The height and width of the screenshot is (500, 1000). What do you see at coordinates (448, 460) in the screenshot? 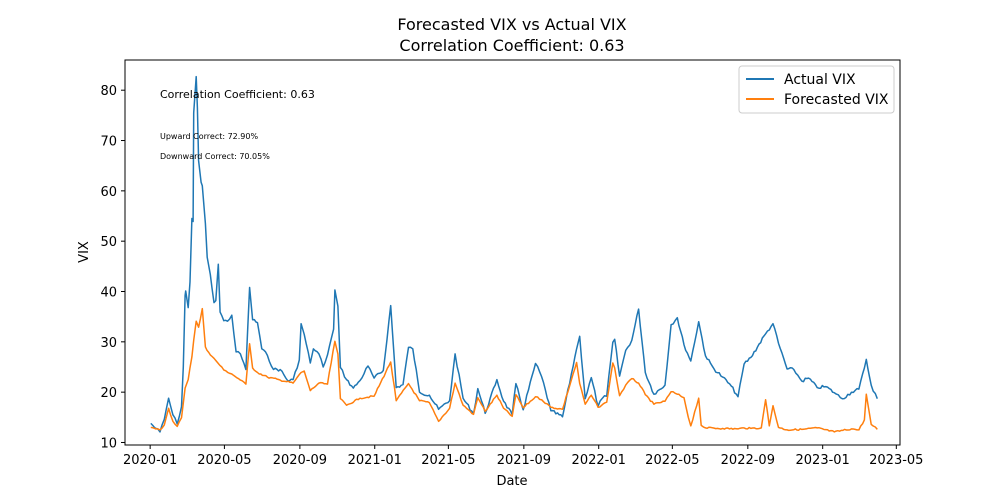
I see `x-tick-label: 2021-05` at bounding box center [448, 460].